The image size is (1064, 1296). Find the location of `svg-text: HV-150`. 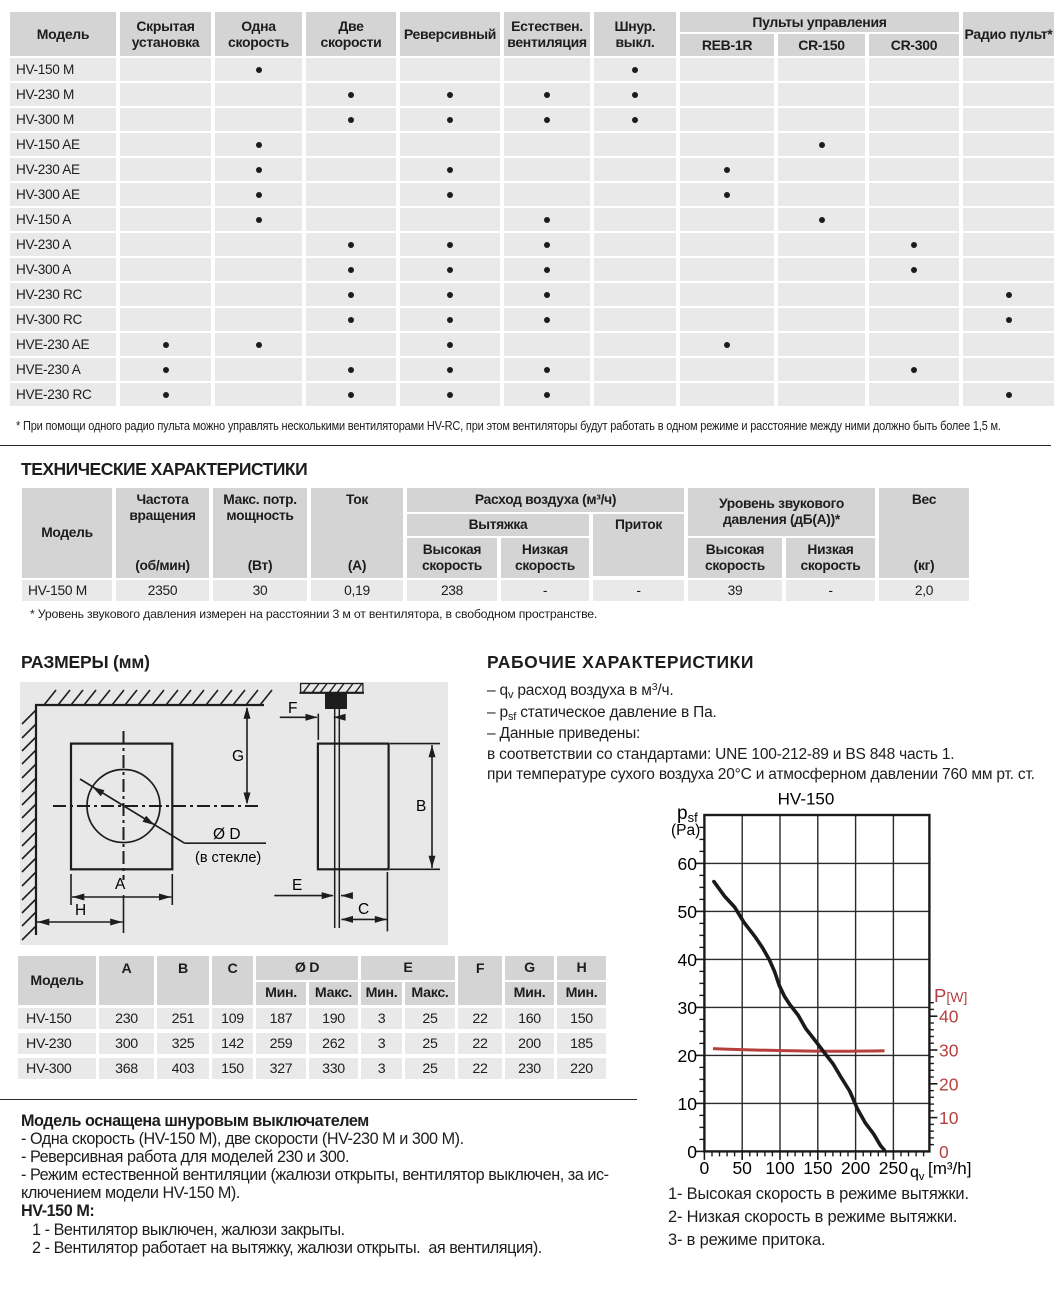

svg-text: HV-150 is located at coordinates (806, 799).